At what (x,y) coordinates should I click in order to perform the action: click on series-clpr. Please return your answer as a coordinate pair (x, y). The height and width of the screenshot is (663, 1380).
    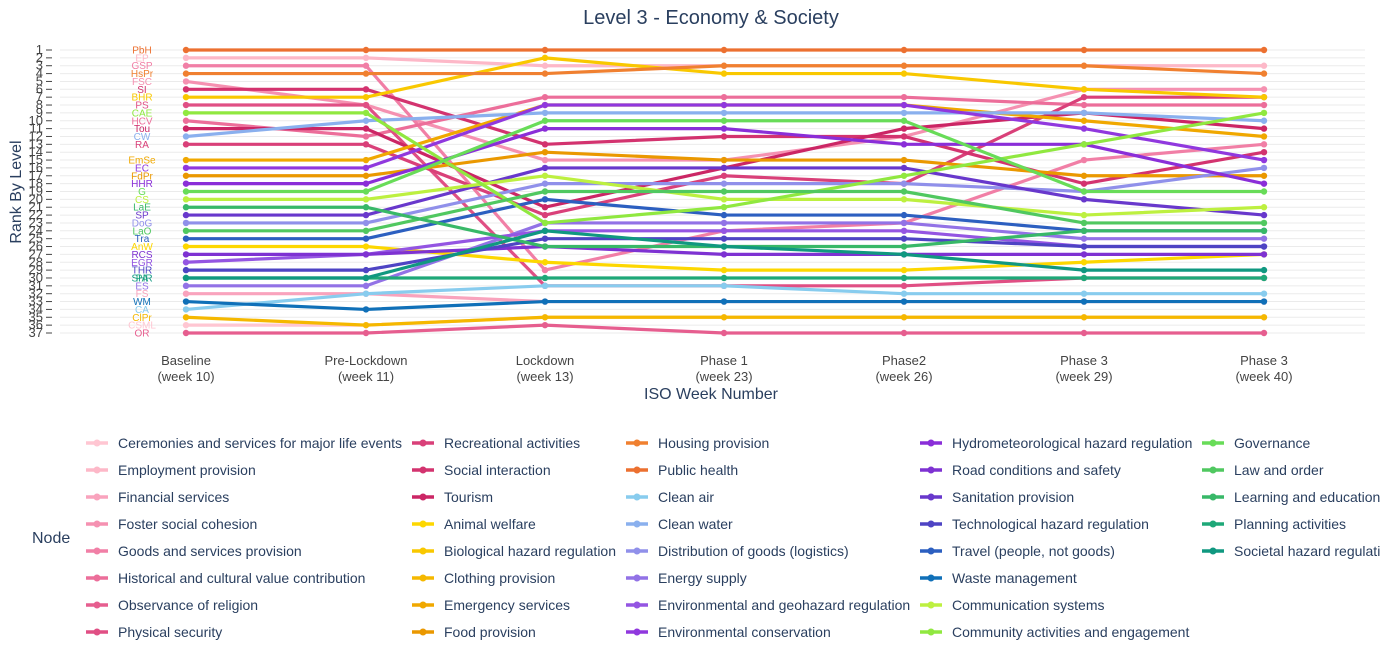
    Looking at the image, I should click on (725, 321).